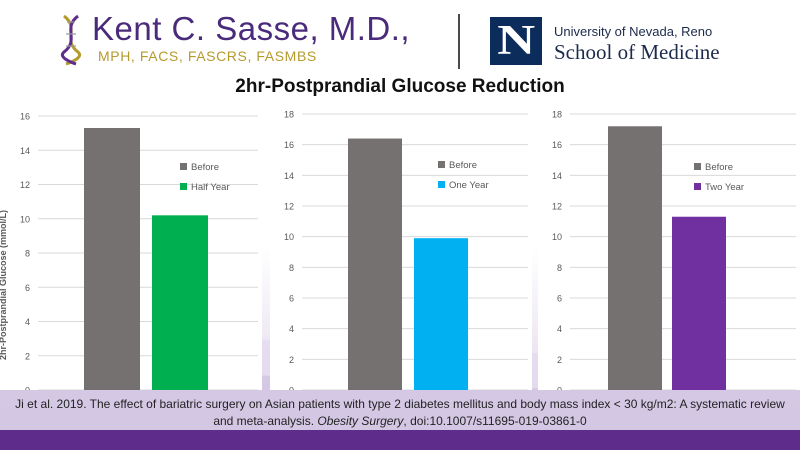 Image resolution: width=800 pixels, height=450 pixels. I want to click on unr-logo: N, so click(516, 41).